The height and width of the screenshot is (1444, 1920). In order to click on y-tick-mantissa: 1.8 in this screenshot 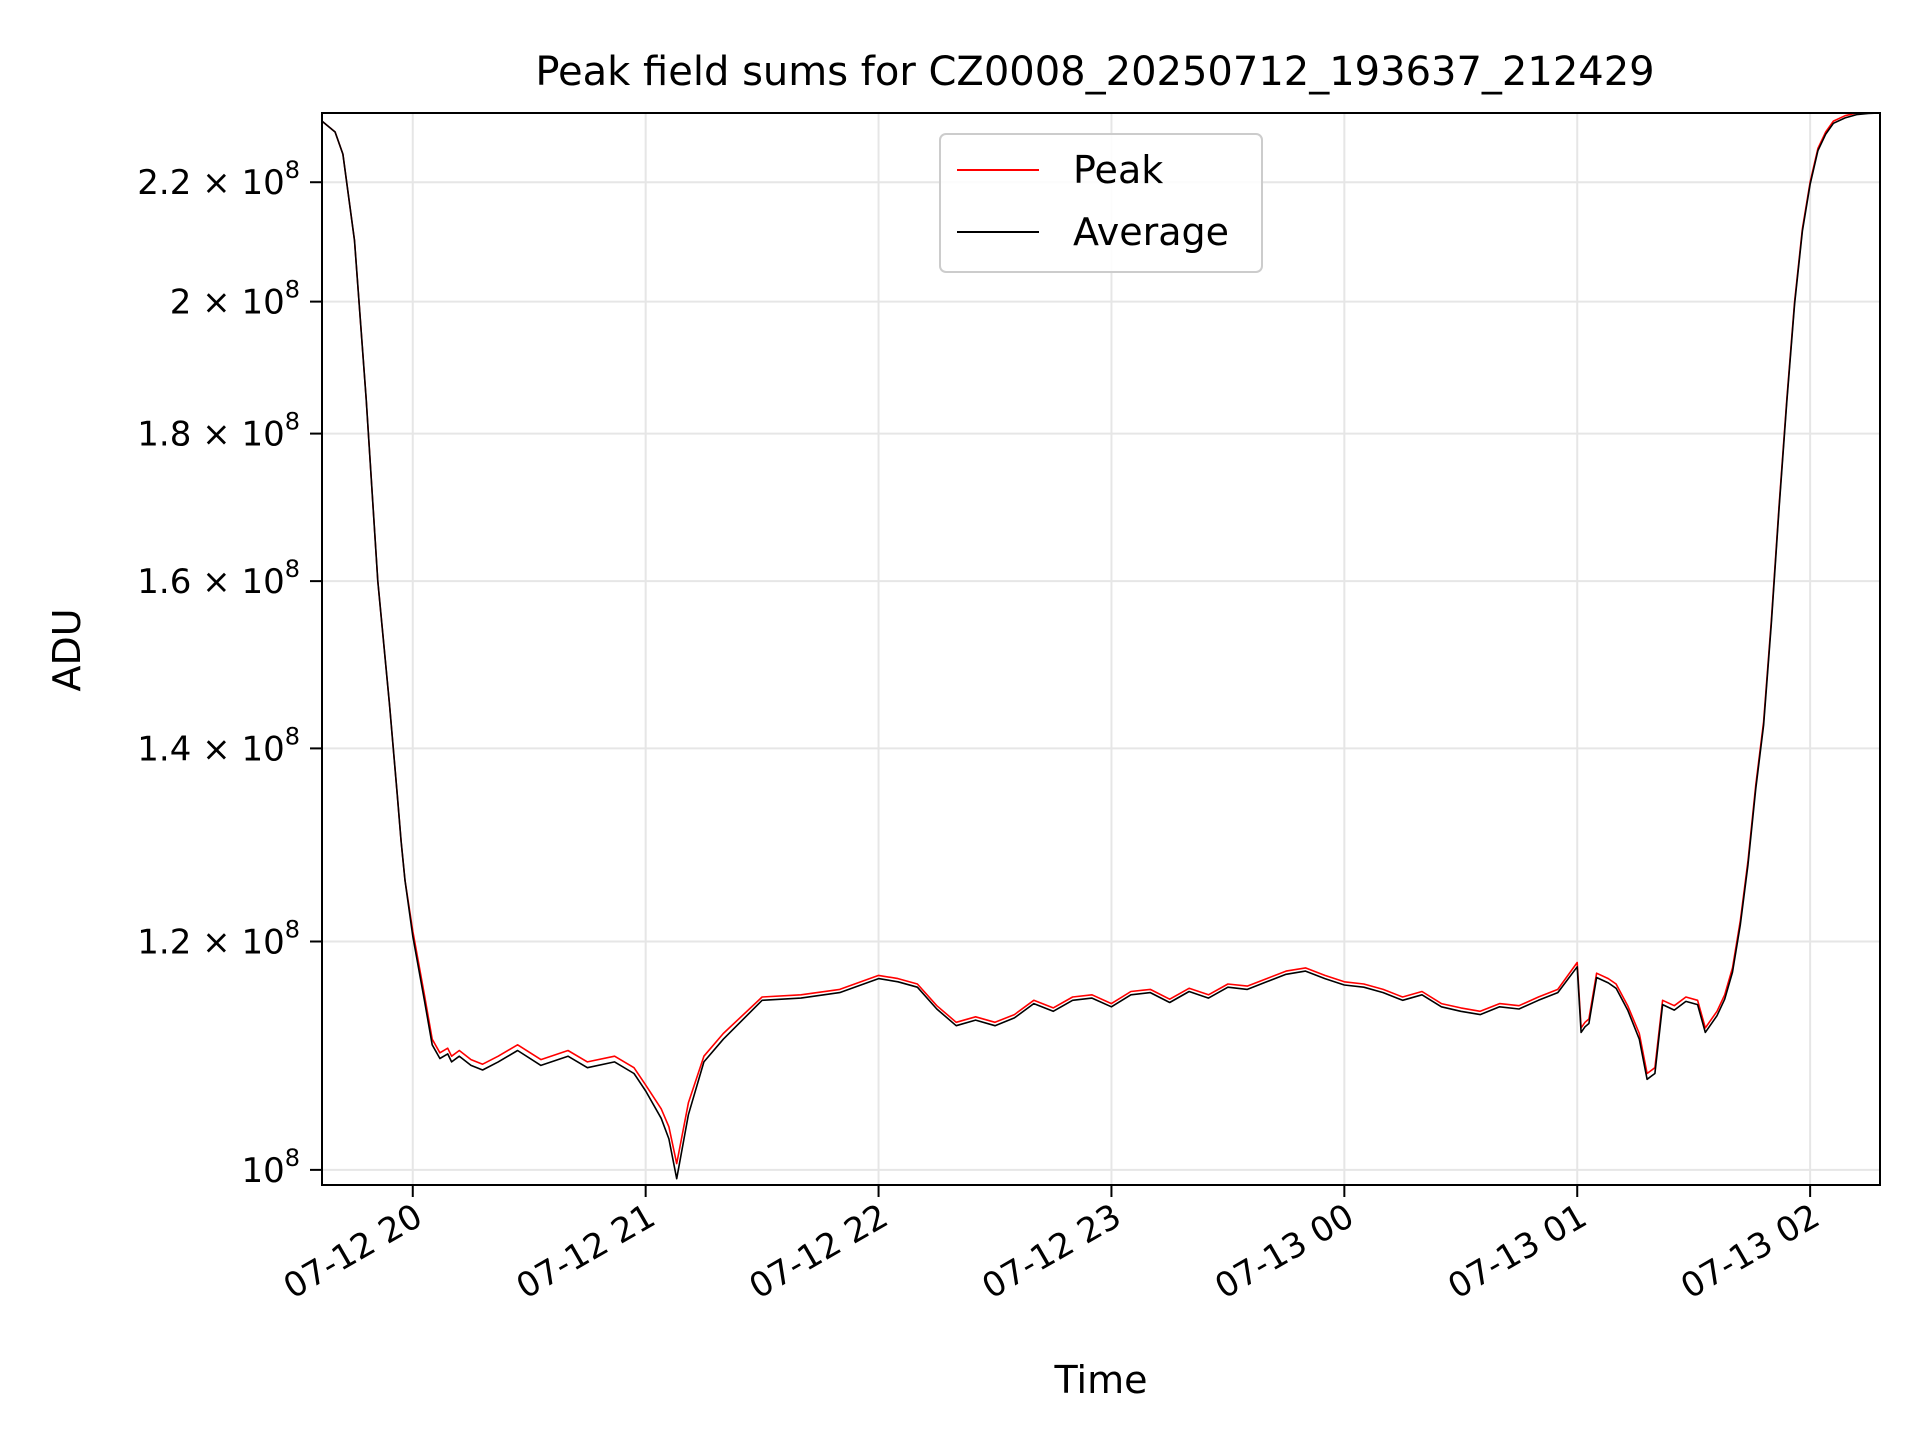, I will do `click(164, 435)`.